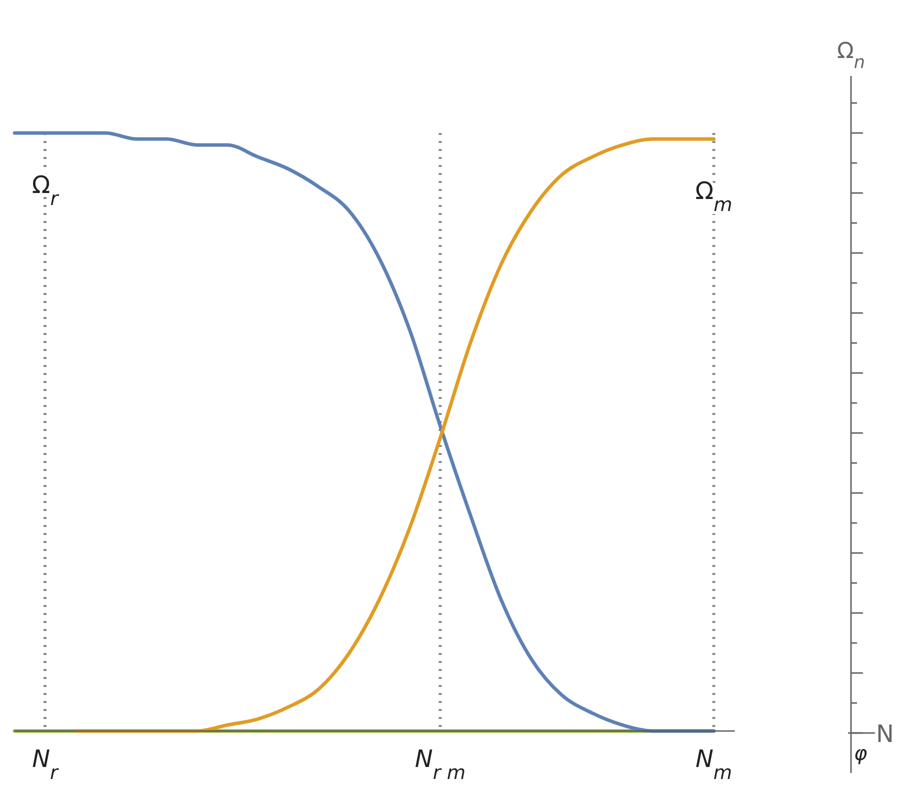 The image size is (910, 788). I want to click on text: N, so click(885, 734).